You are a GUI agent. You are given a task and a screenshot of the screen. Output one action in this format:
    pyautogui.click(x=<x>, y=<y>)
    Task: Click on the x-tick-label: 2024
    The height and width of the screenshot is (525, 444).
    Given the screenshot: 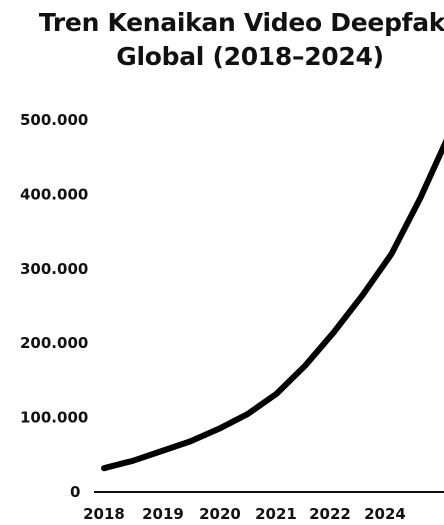 What is the action you would take?
    pyautogui.click(x=385, y=514)
    